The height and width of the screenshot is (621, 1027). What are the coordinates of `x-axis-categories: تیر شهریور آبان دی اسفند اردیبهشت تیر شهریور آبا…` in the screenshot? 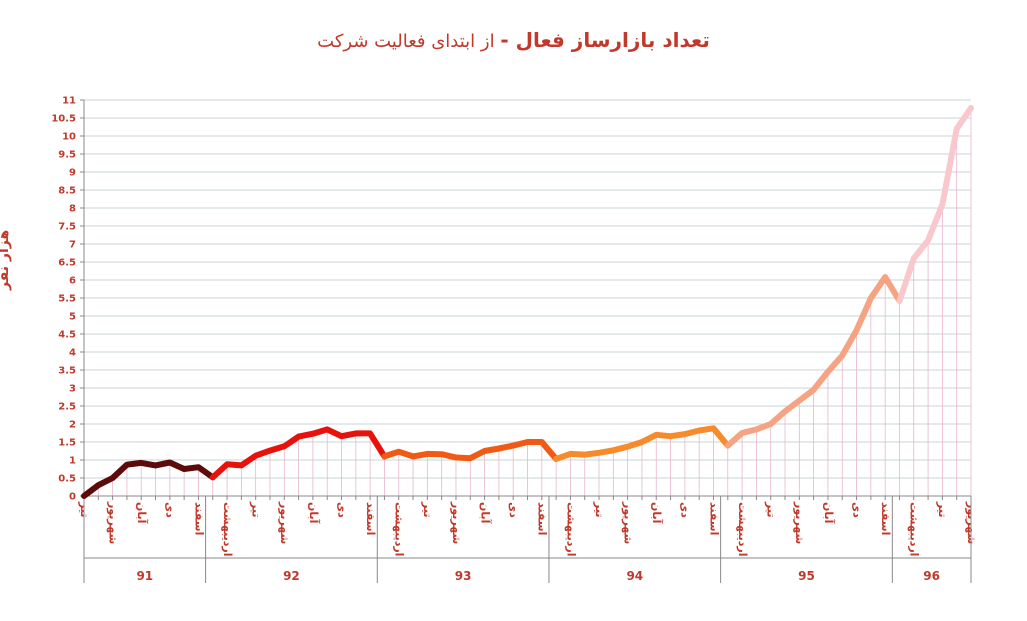 It's located at (528, 539).